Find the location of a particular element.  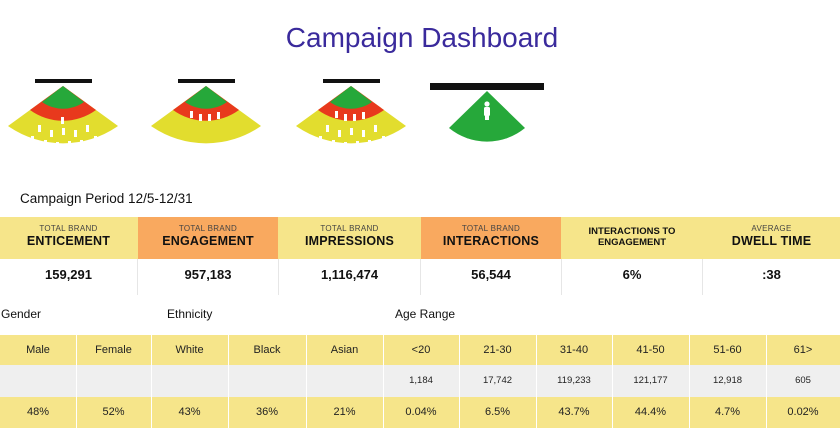

demographic-header: Black is located at coordinates (267, 350).